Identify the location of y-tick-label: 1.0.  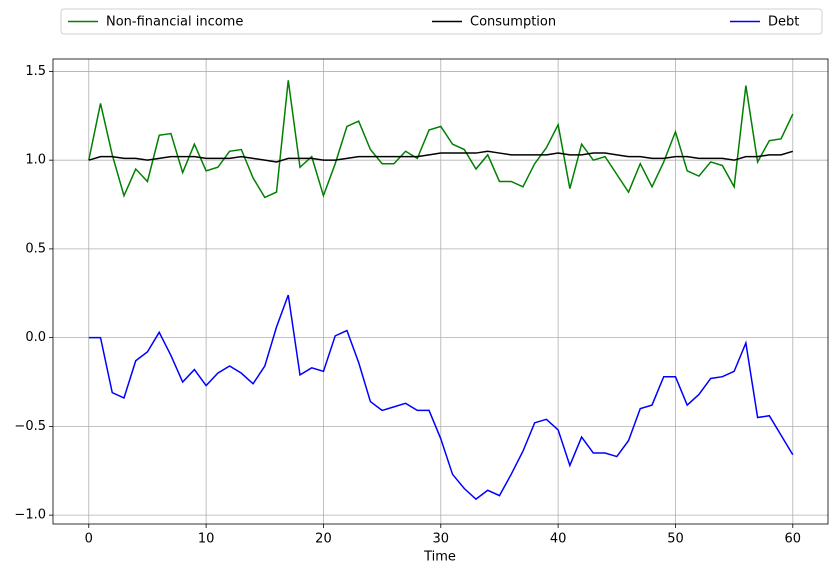
(35, 160).